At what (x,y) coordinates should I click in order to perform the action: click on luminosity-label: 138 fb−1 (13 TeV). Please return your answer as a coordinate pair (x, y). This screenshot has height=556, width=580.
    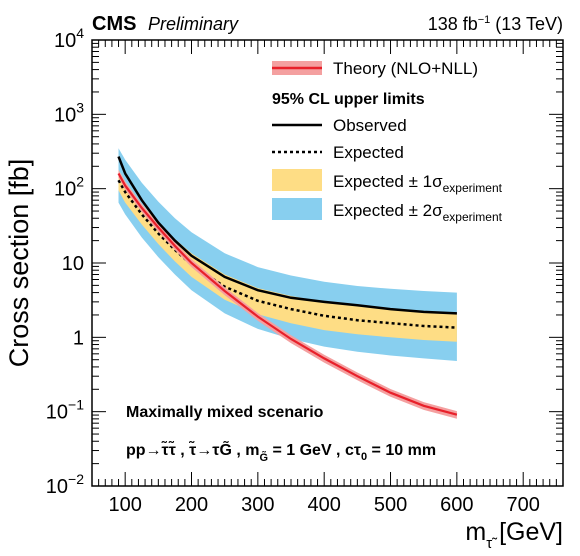
    Looking at the image, I should click on (495, 24).